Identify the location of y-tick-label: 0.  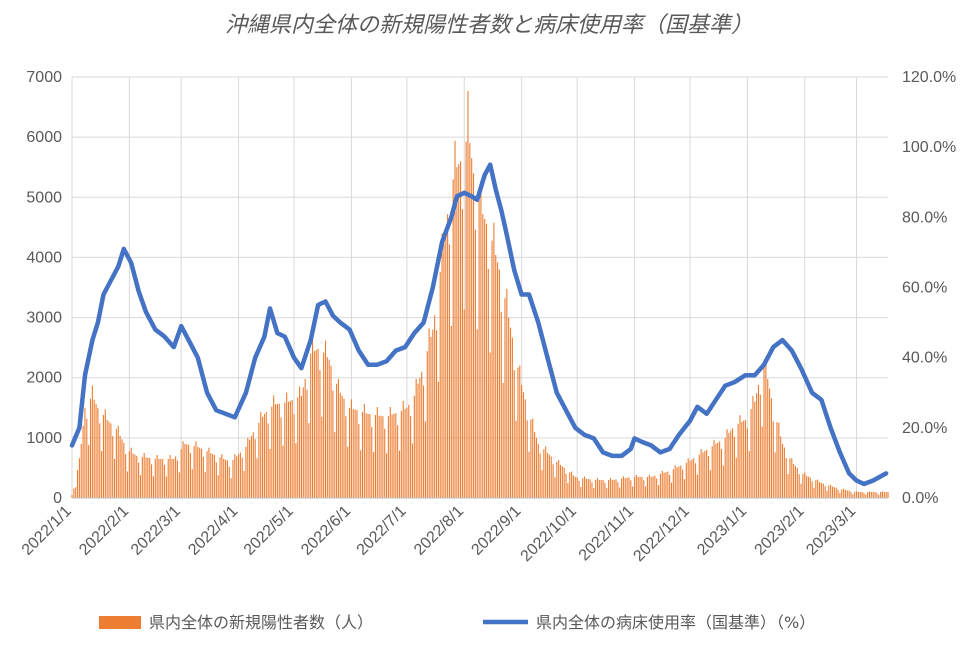
(57, 498).